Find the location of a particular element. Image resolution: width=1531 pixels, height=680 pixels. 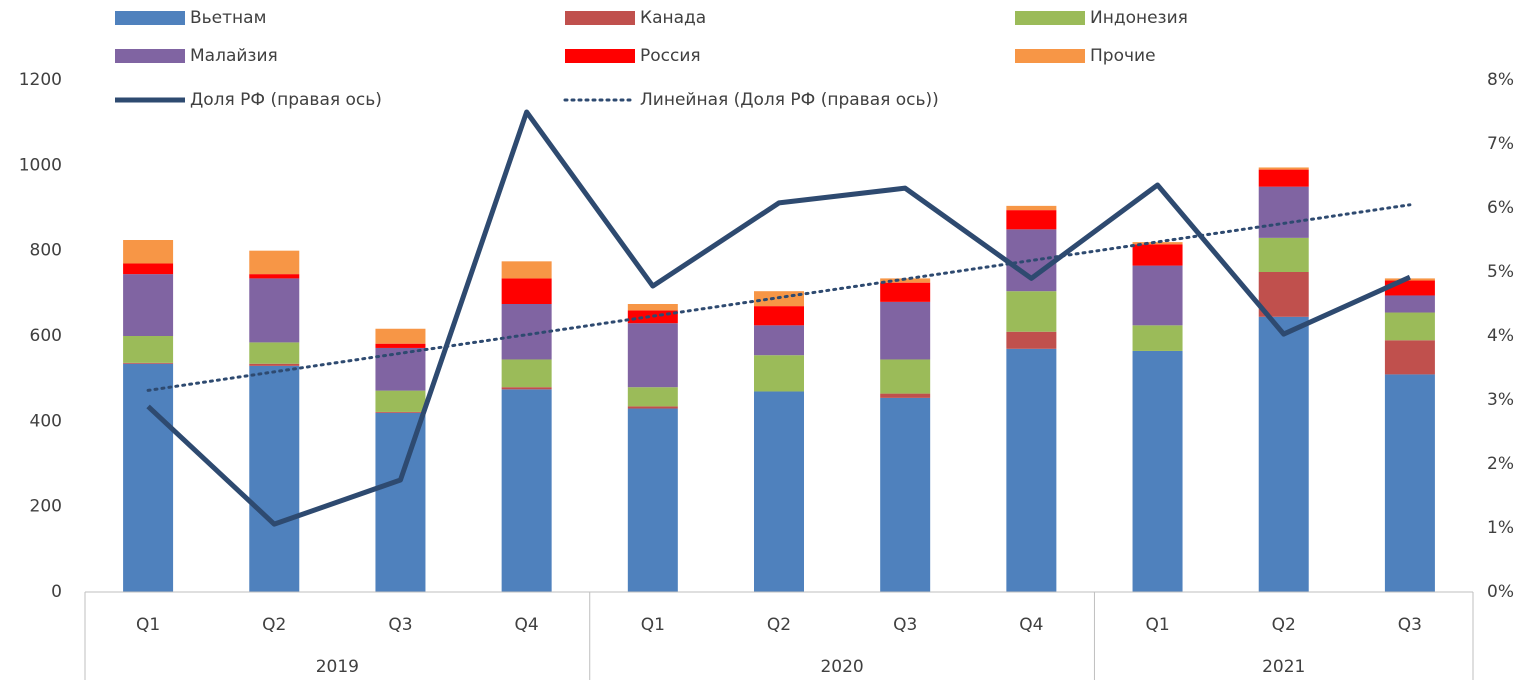

group-label: 2019 is located at coordinates (337, 667).